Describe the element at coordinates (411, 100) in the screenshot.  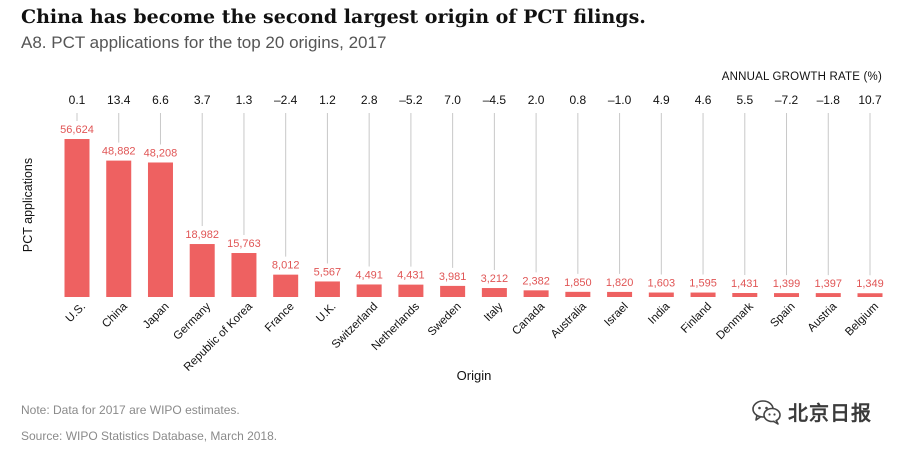
I see `growth-rate-label: –5.2` at that location.